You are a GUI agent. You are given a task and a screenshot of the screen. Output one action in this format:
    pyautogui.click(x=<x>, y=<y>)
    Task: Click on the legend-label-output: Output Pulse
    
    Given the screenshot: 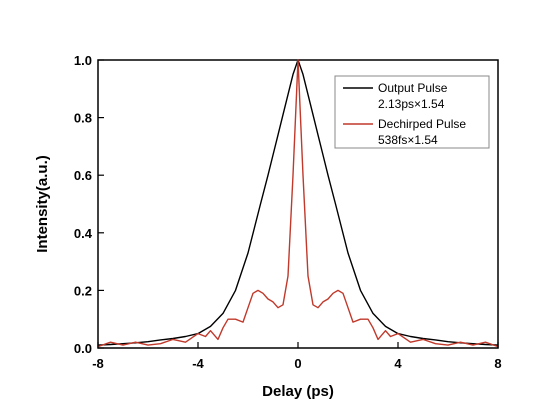 What is the action you would take?
    pyautogui.click(x=413, y=88)
    